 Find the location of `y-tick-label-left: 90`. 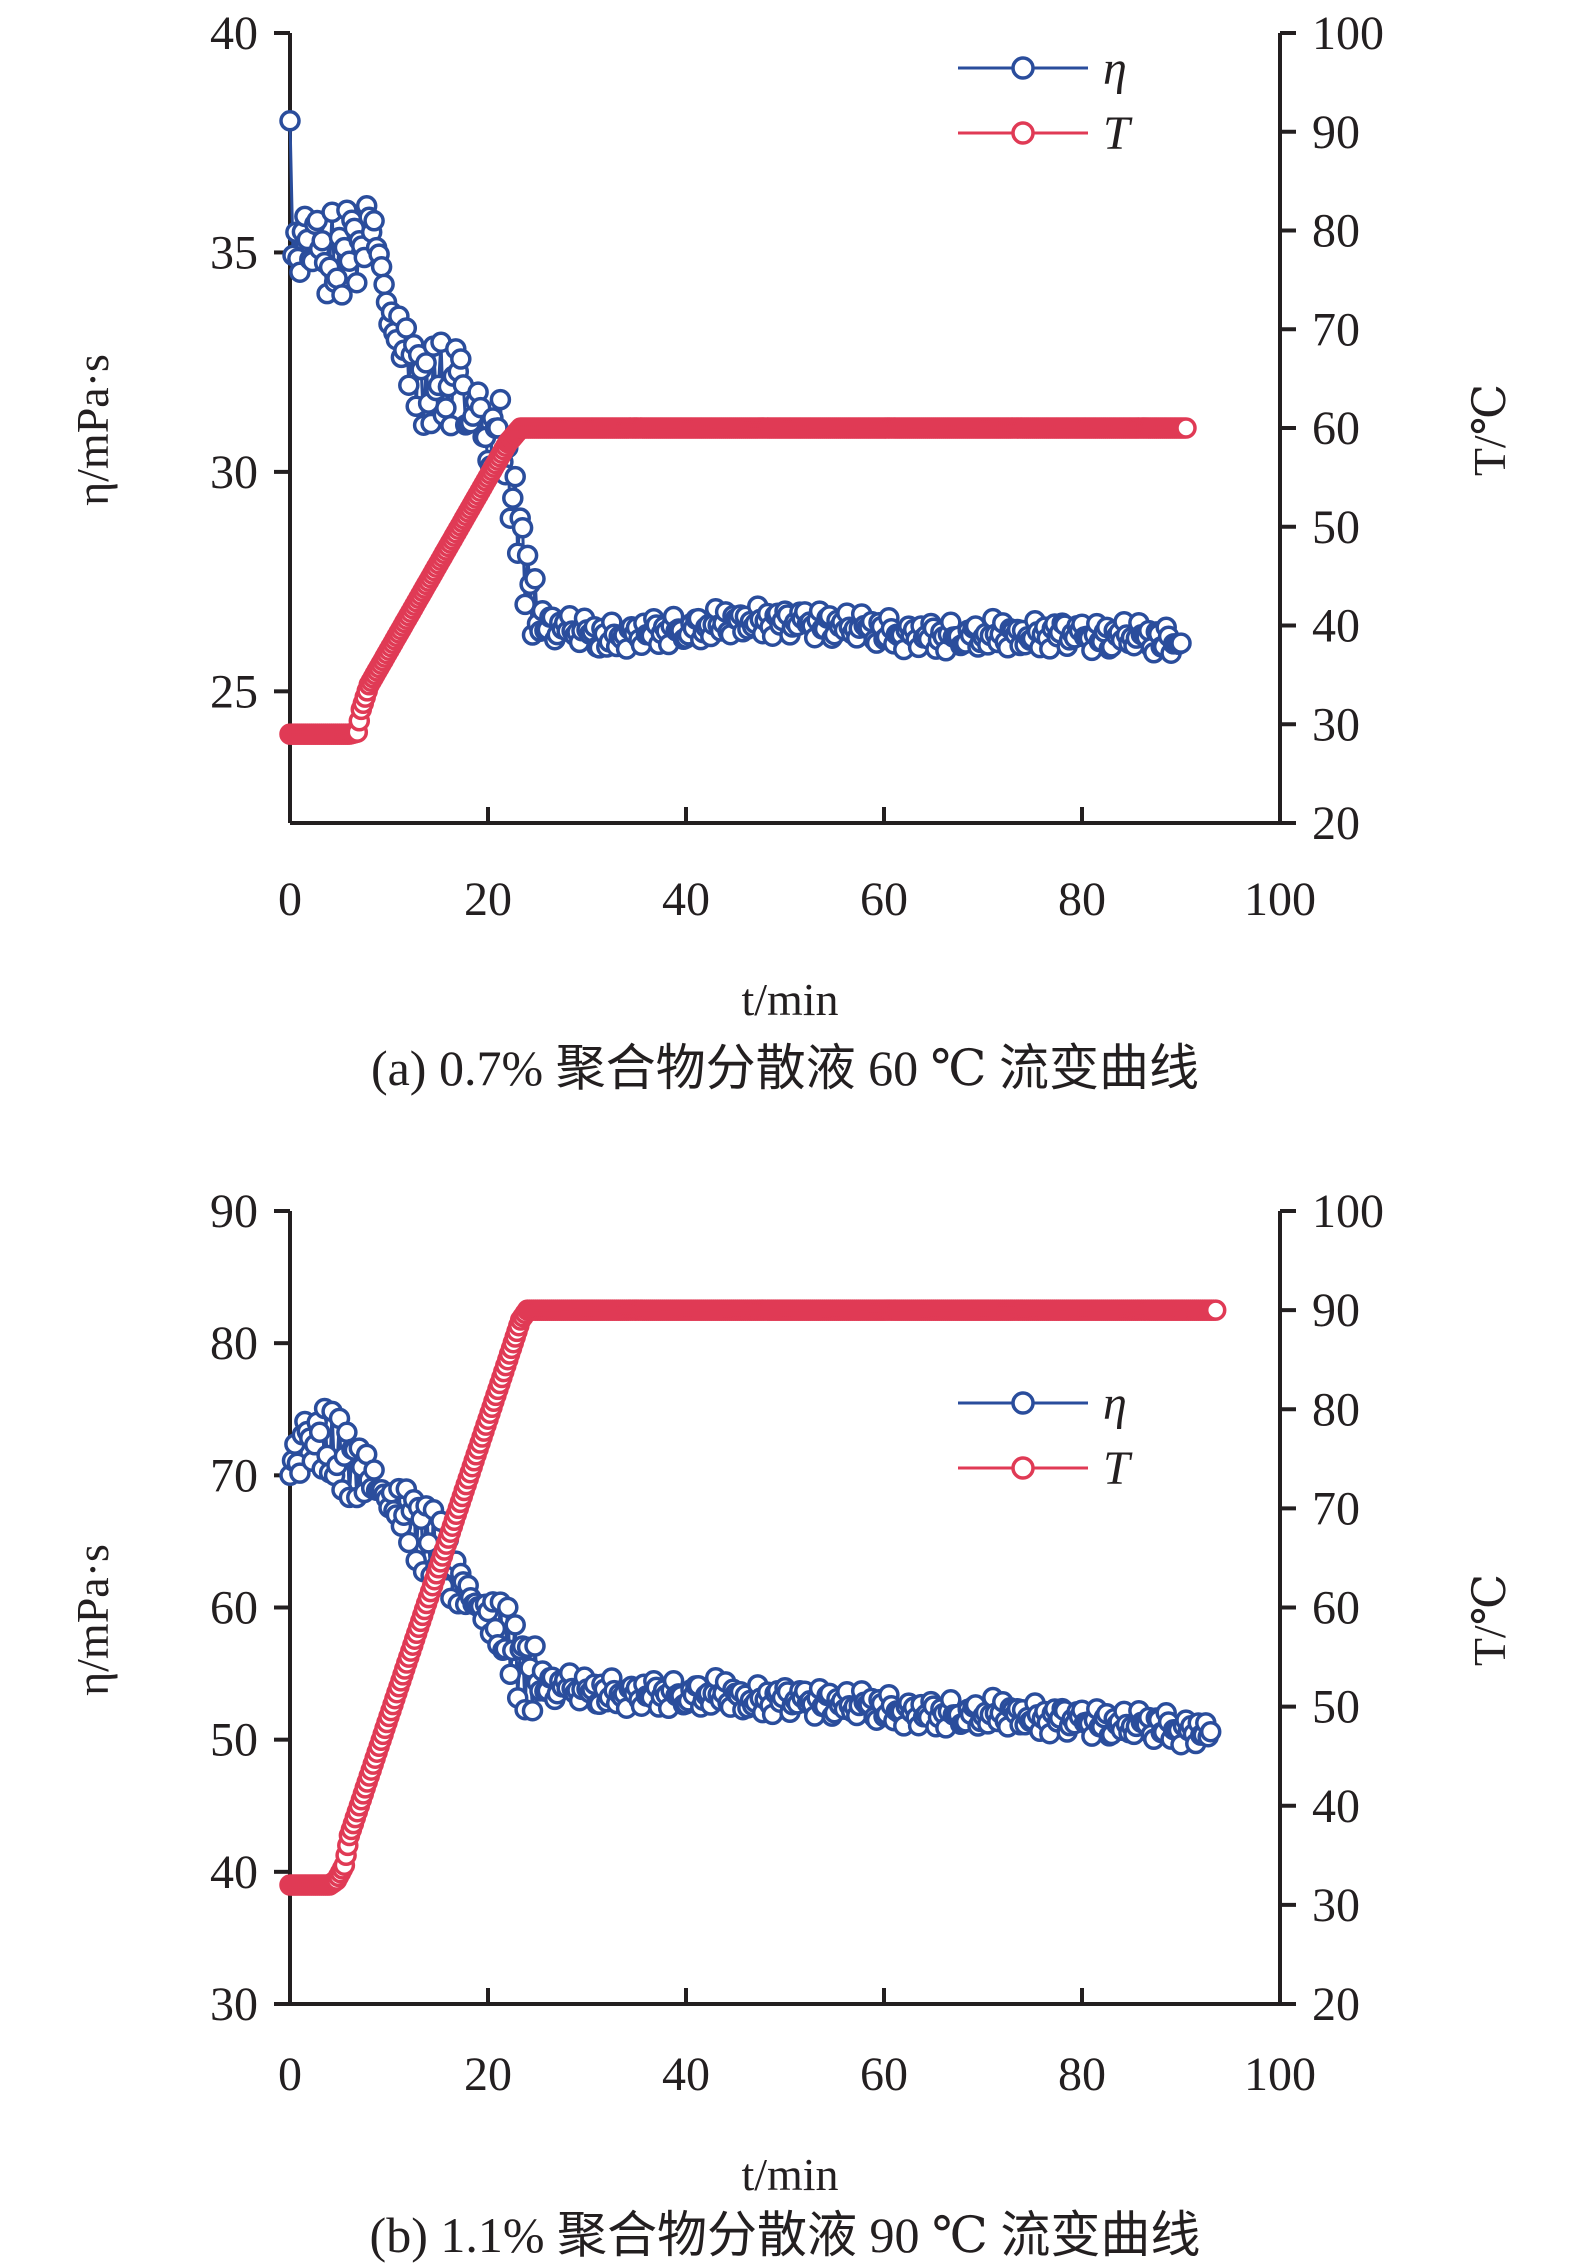

y-tick-label-left: 90 is located at coordinates (234, 1211).